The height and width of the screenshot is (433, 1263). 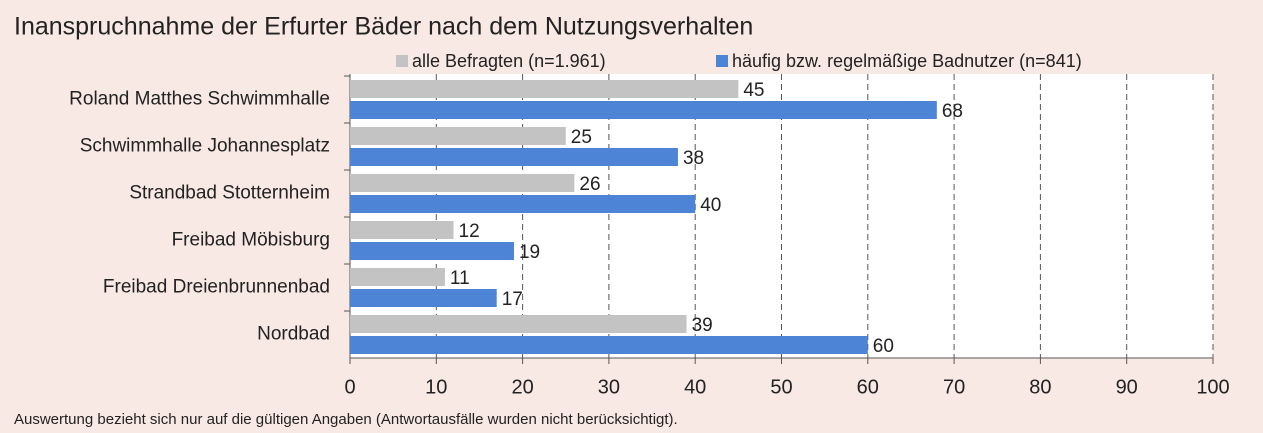 I want to click on value-label: 19, so click(x=529, y=252).